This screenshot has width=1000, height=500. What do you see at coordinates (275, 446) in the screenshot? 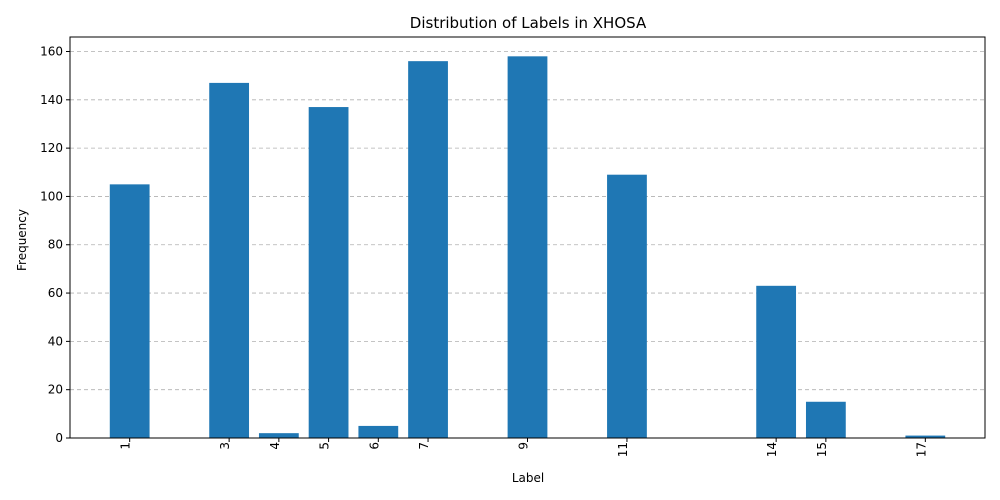
I see `x-tick-label: 4` at bounding box center [275, 446].